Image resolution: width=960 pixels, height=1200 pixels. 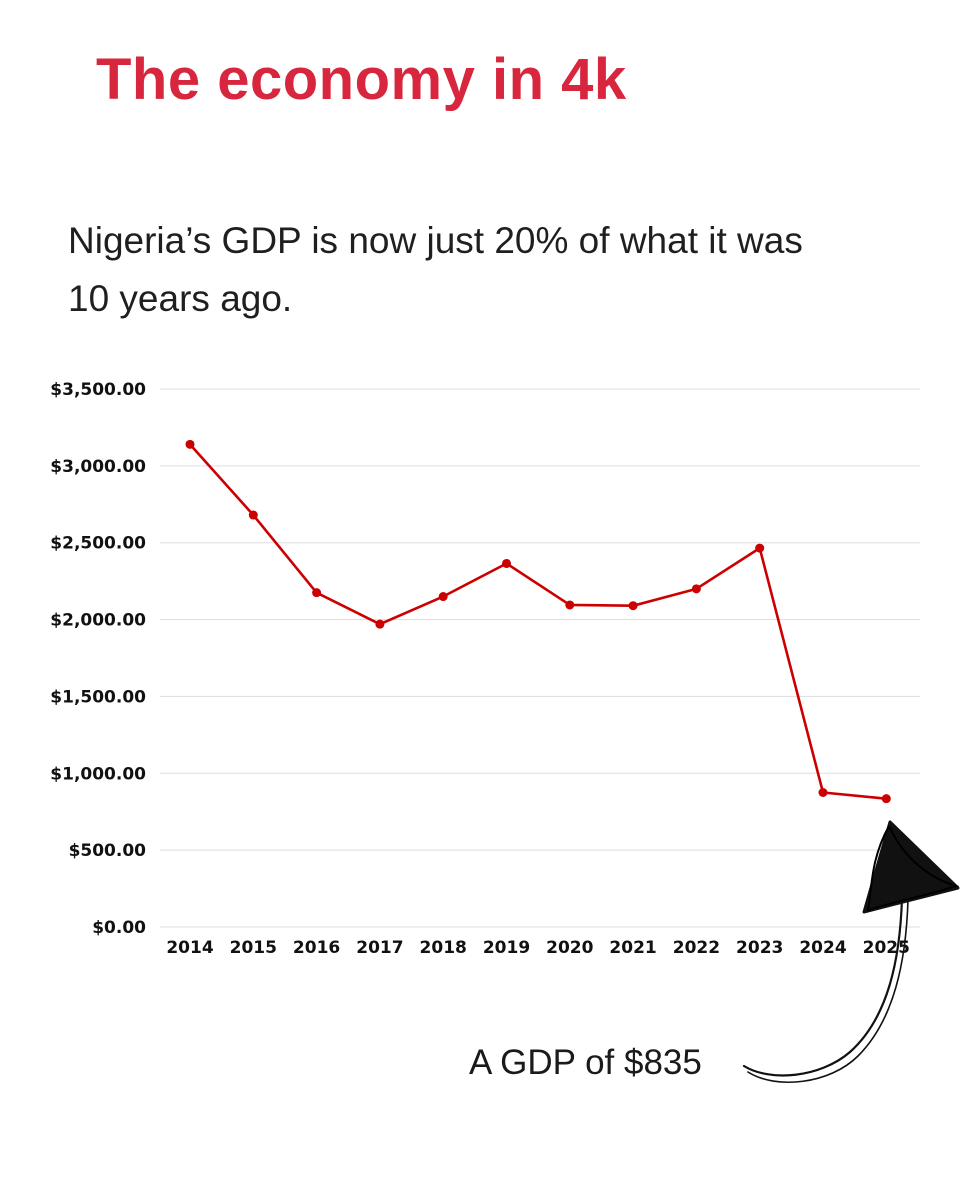 What do you see at coordinates (506, 948) in the screenshot?
I see `x-tick-label: 2019` at bounding box center [506, 948].